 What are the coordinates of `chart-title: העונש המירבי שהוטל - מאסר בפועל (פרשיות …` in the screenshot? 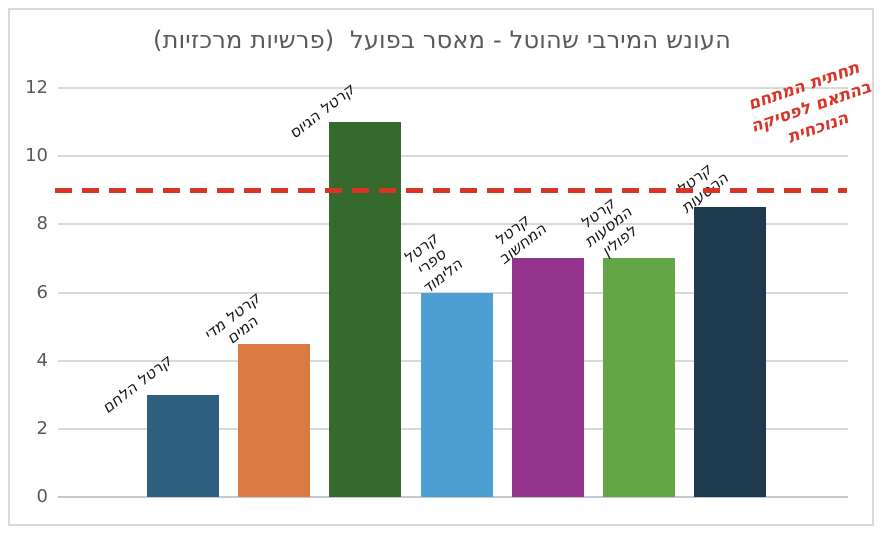 It's located at (442, 40).